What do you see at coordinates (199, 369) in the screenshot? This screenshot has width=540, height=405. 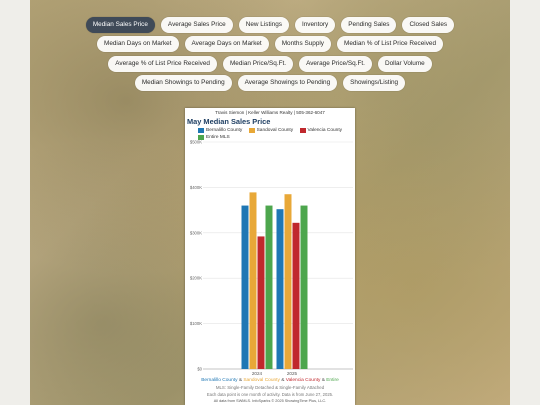 I see `y-tick-label: $0` at bounding box center [199, 369].